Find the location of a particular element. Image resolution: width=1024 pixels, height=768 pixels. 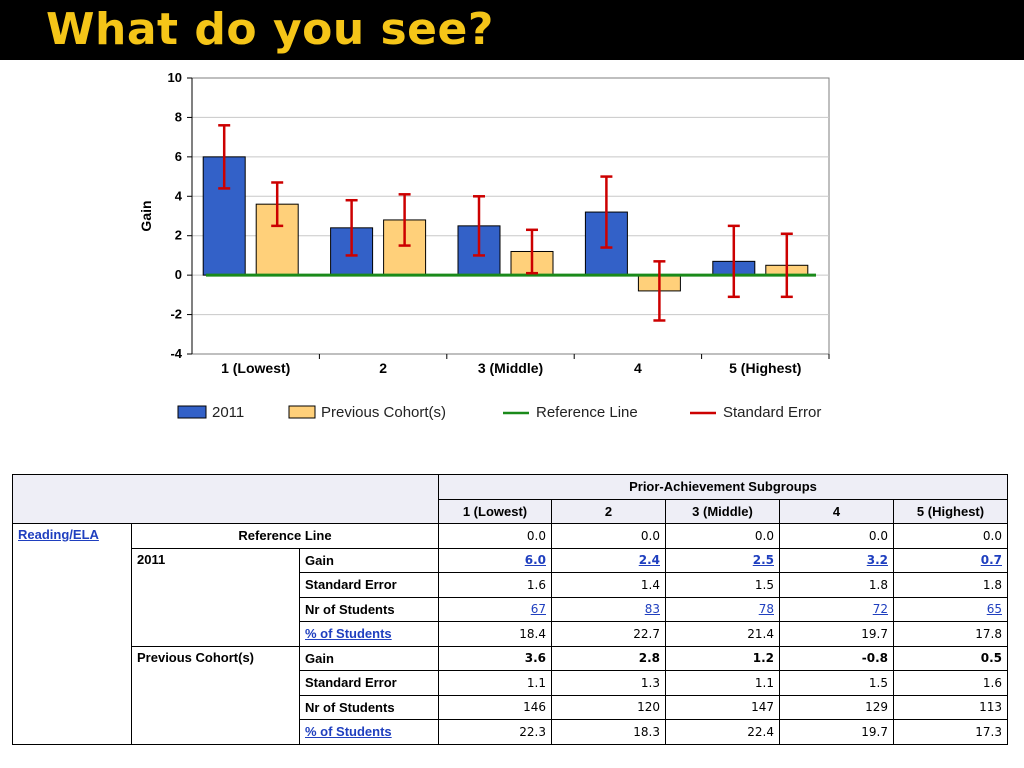

y-tick-label: -2 is located at coordinates (176, 314).